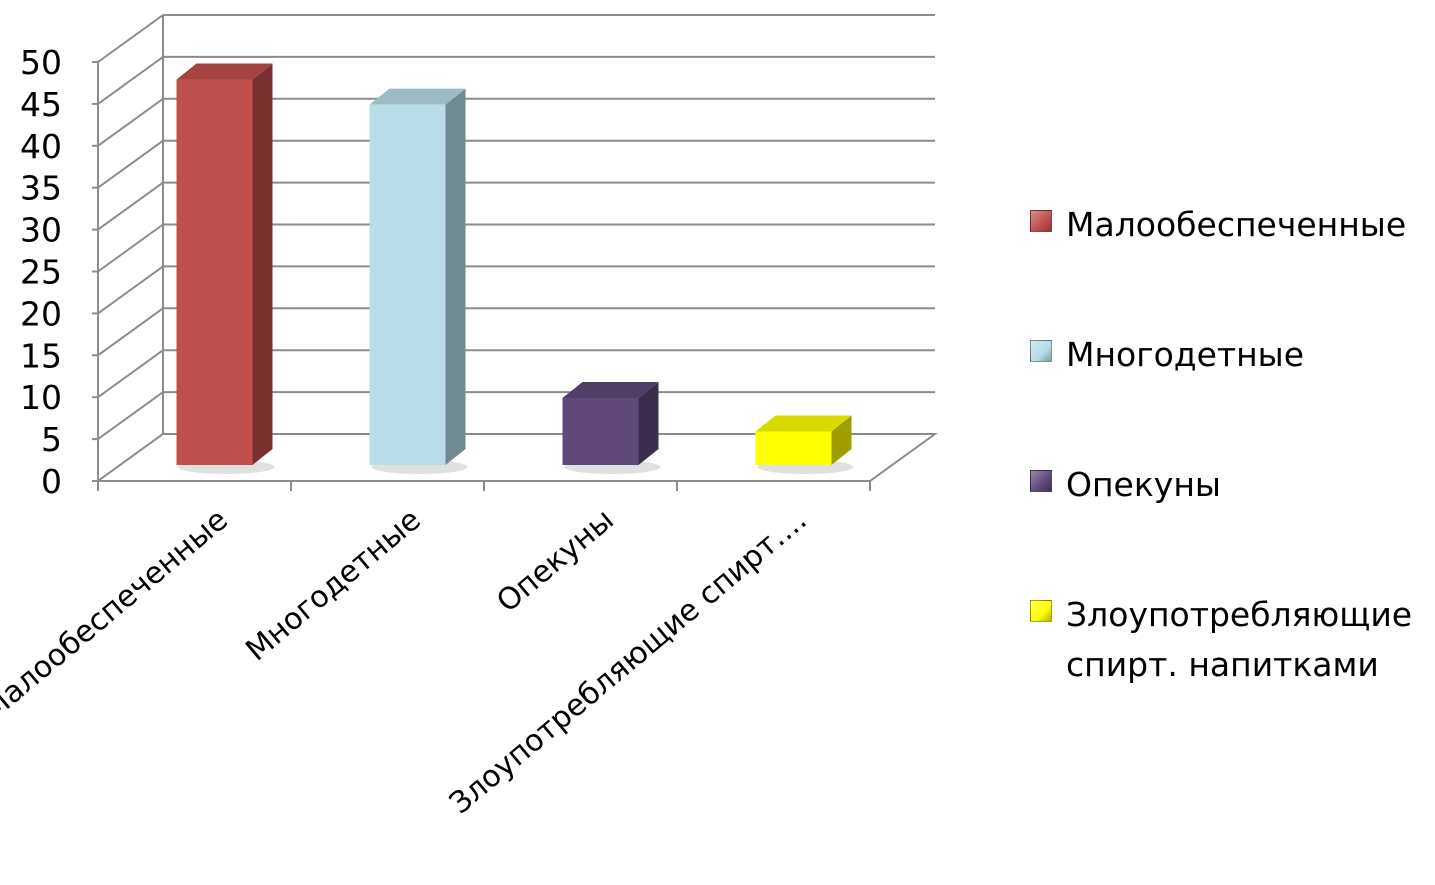 This screenshot has height=885, width=1435. I want to click on y-tick-label: 15, so click(41, 355).